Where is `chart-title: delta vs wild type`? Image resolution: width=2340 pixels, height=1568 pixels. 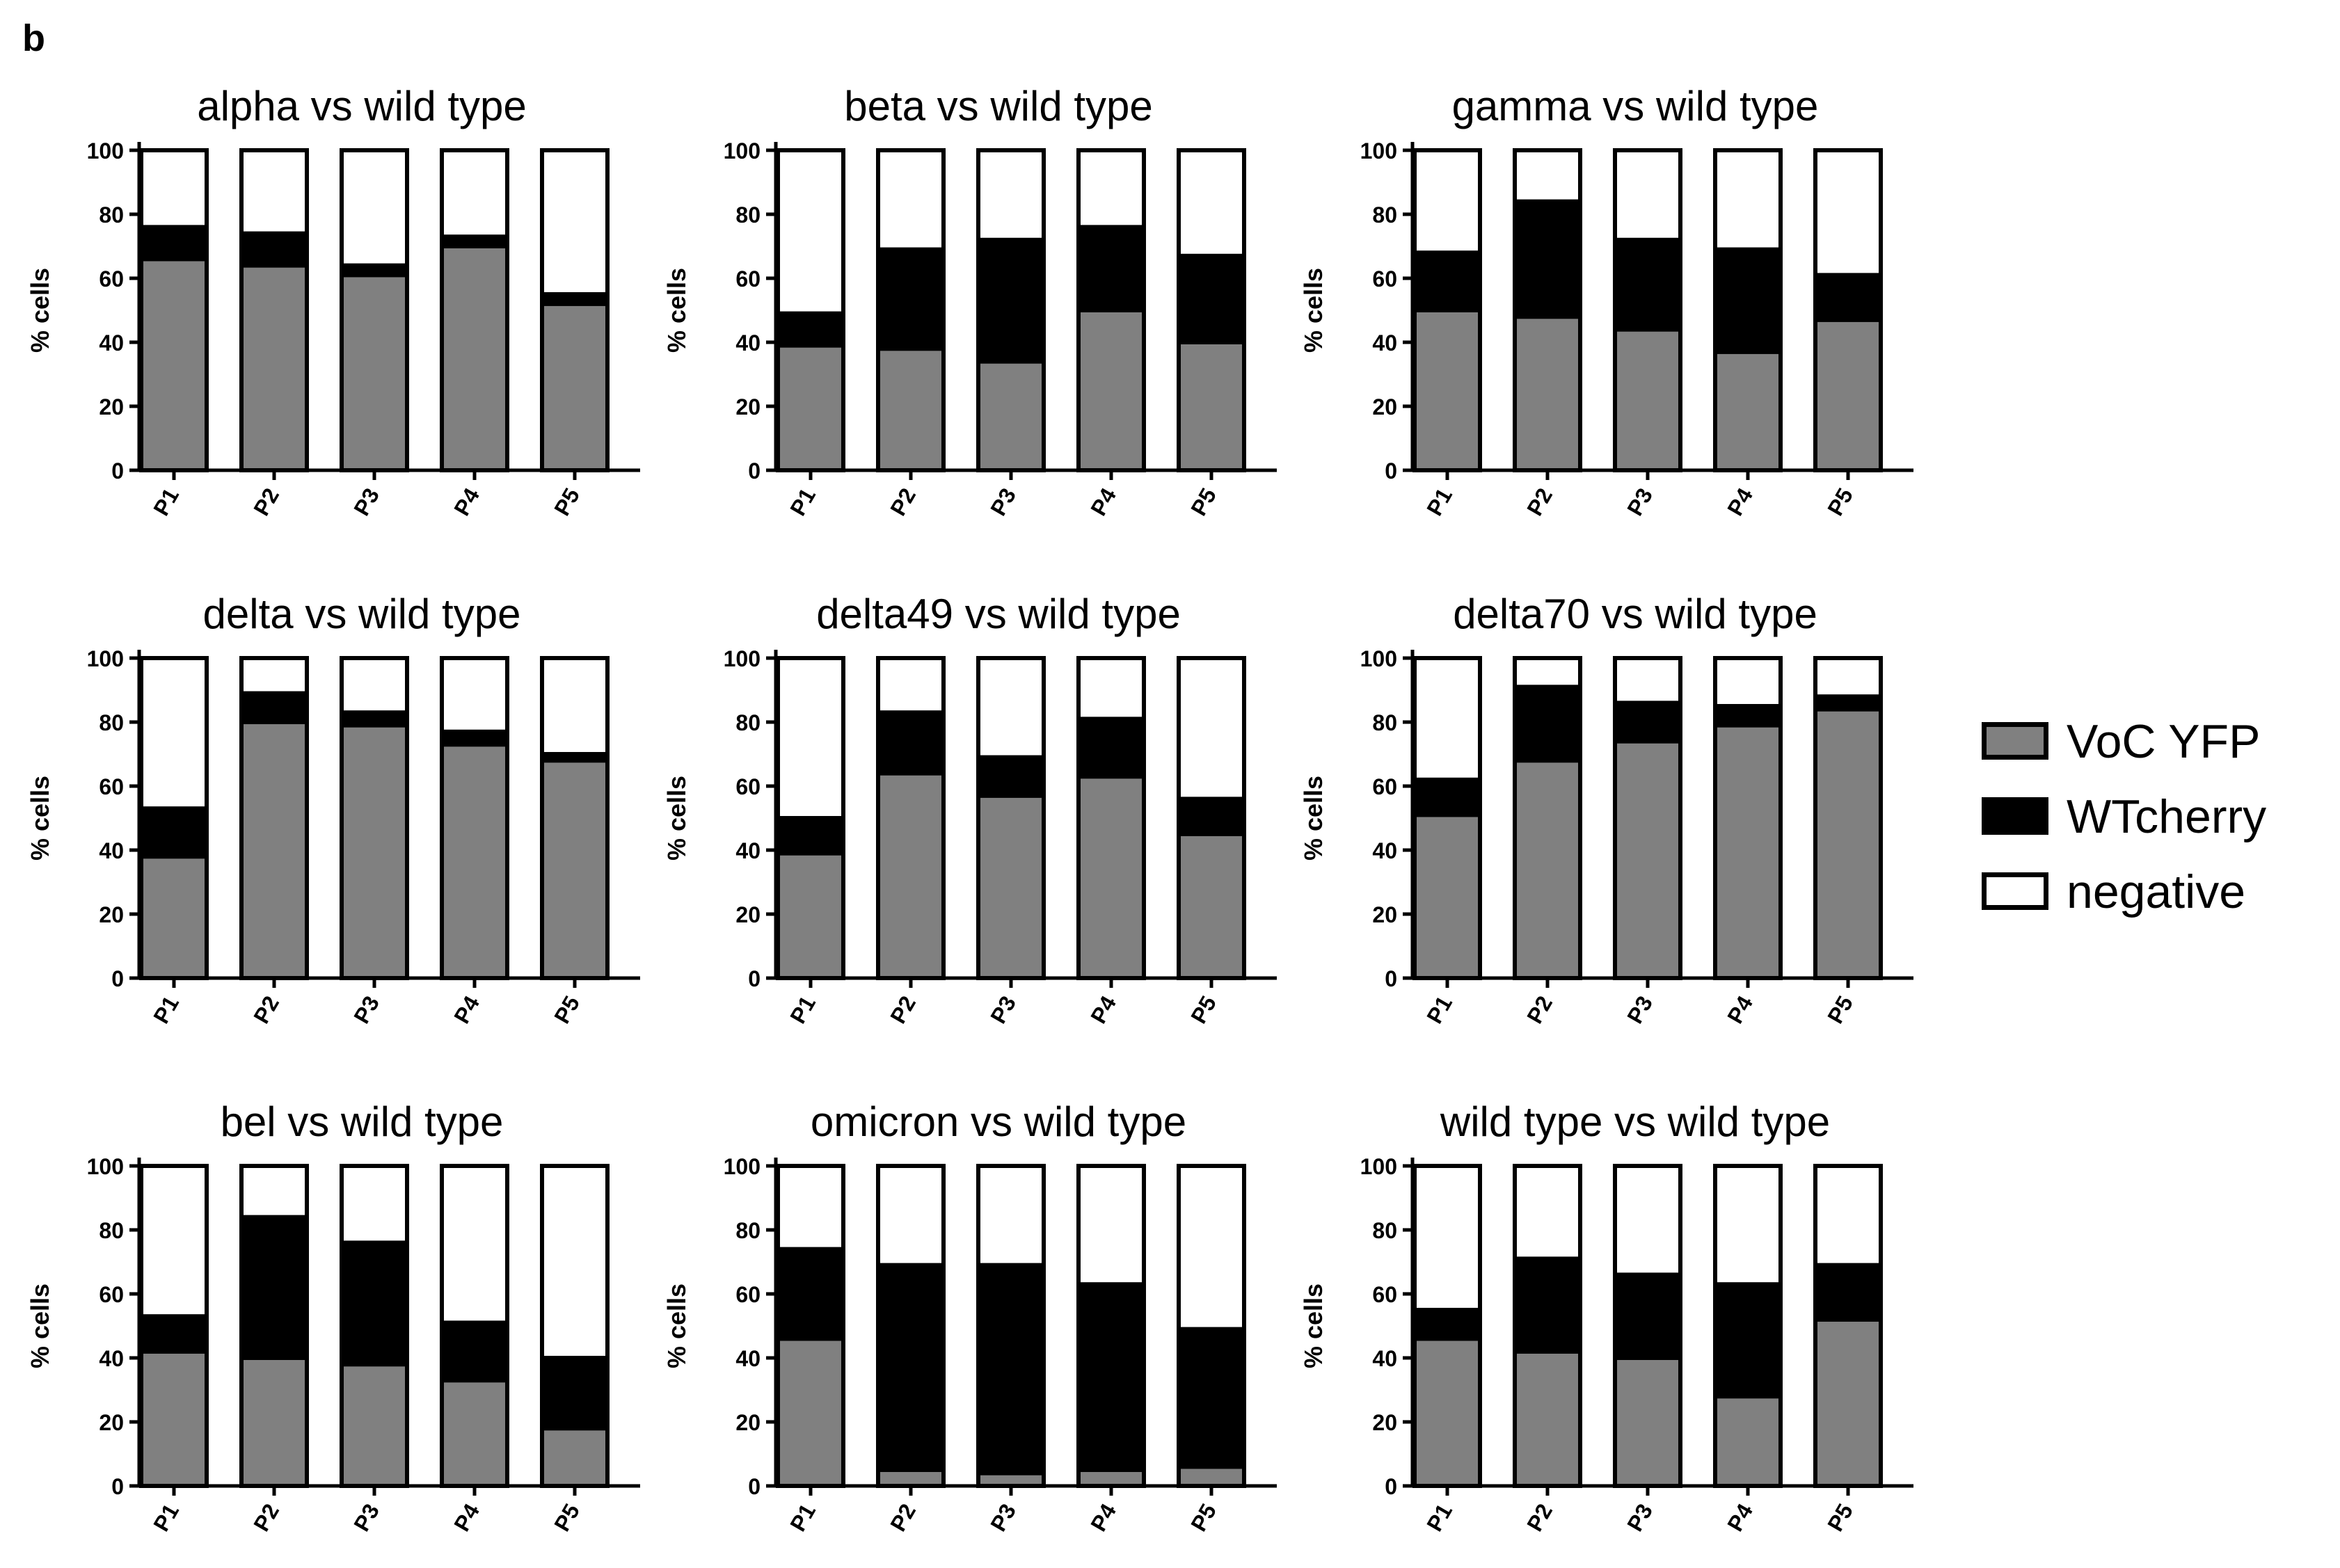 chart-title: delta vs wild type is located at coordinates (362, 614).